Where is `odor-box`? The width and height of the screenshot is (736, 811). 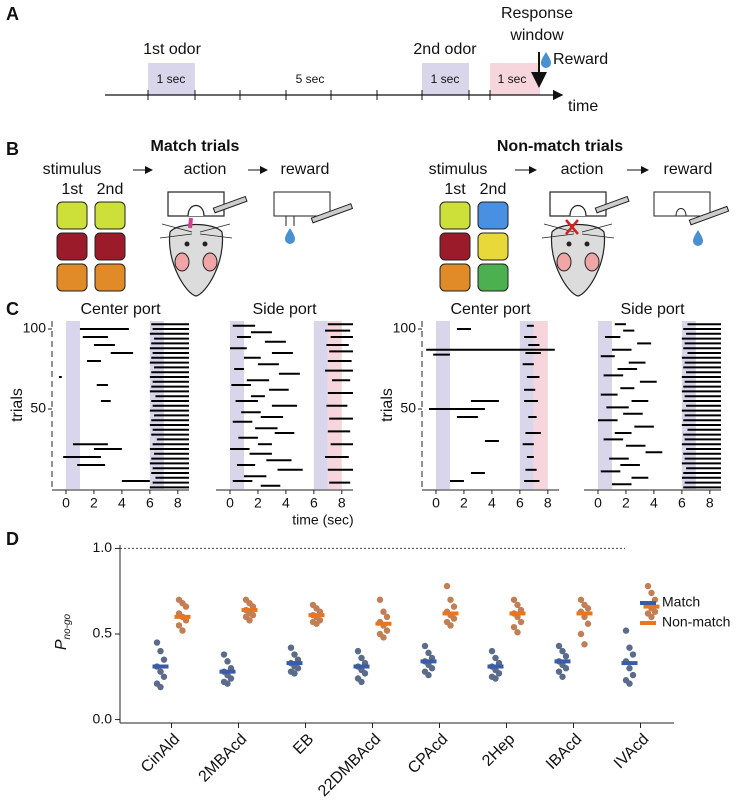 odor-box is located at coordinates (171, 79).